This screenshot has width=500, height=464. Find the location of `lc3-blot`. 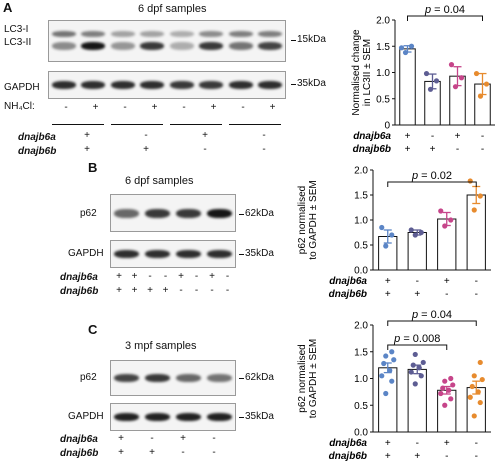

lc3-blot is located at coordinates (167, 41).